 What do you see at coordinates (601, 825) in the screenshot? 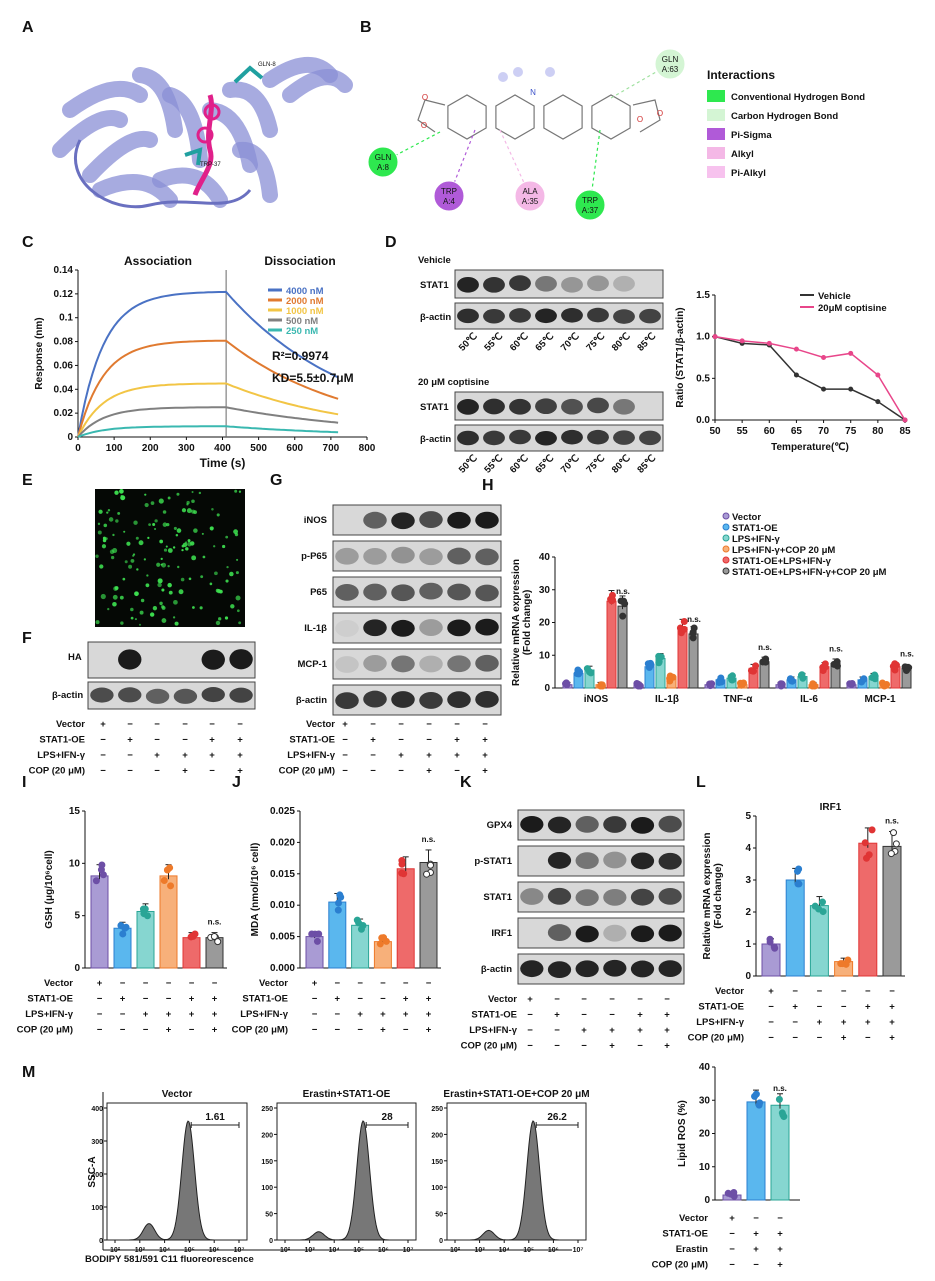
I see `blot-membrane` at bounding box center [601, 825].